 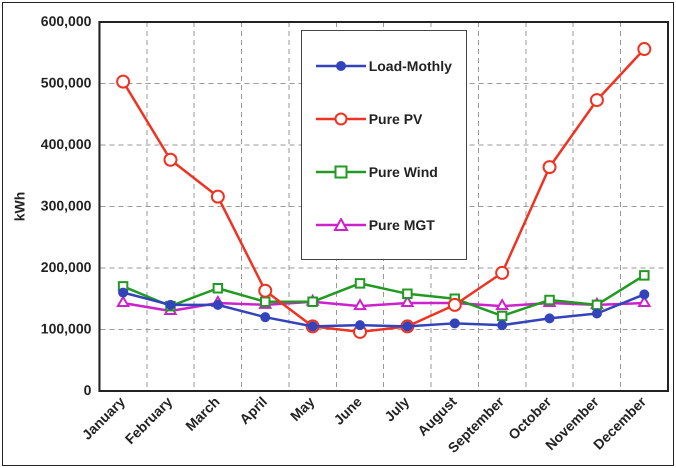 I want to click on y-tick-label: 600,000, so click(x=66, y=20).